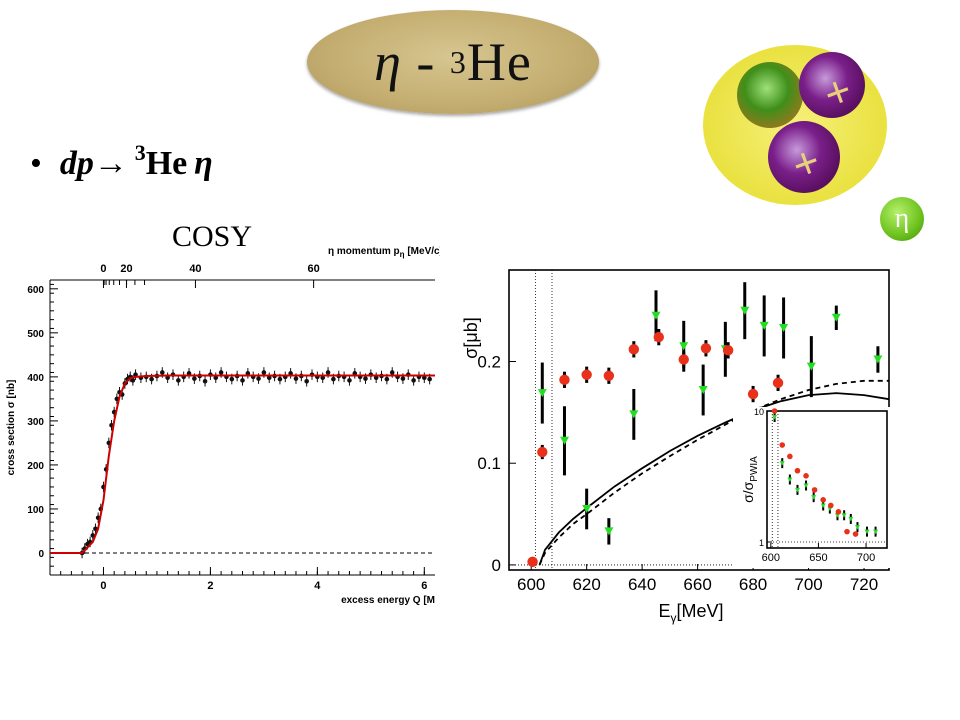  Describe the element at coordinates (761, 543) in the screenshot. I see `inset-y-tick-label: 1` at that location.